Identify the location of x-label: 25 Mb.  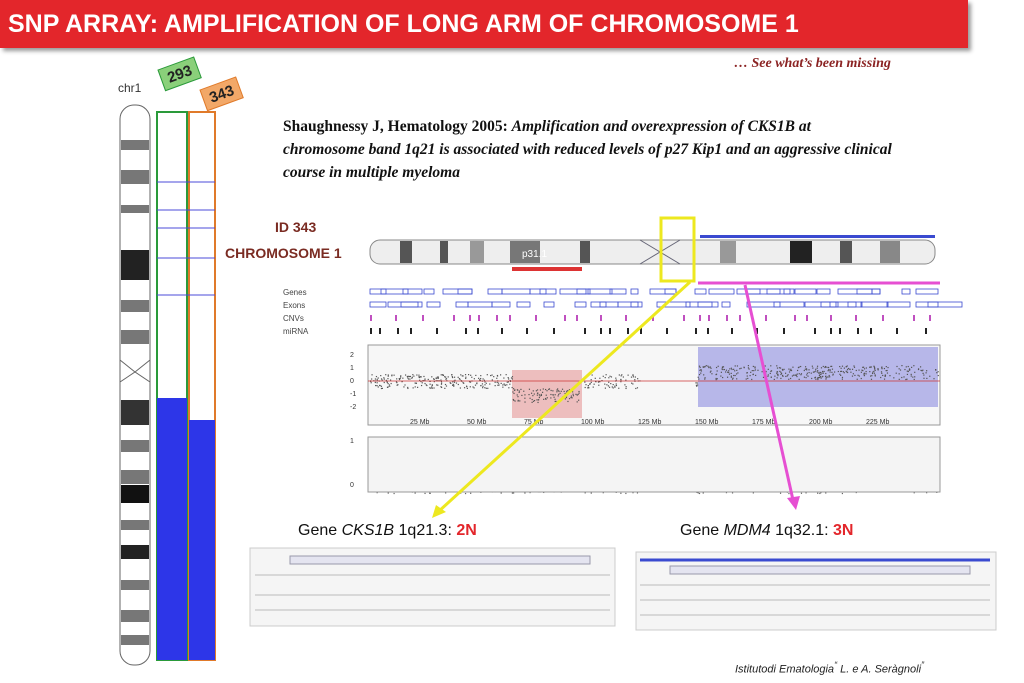
(420, 422).